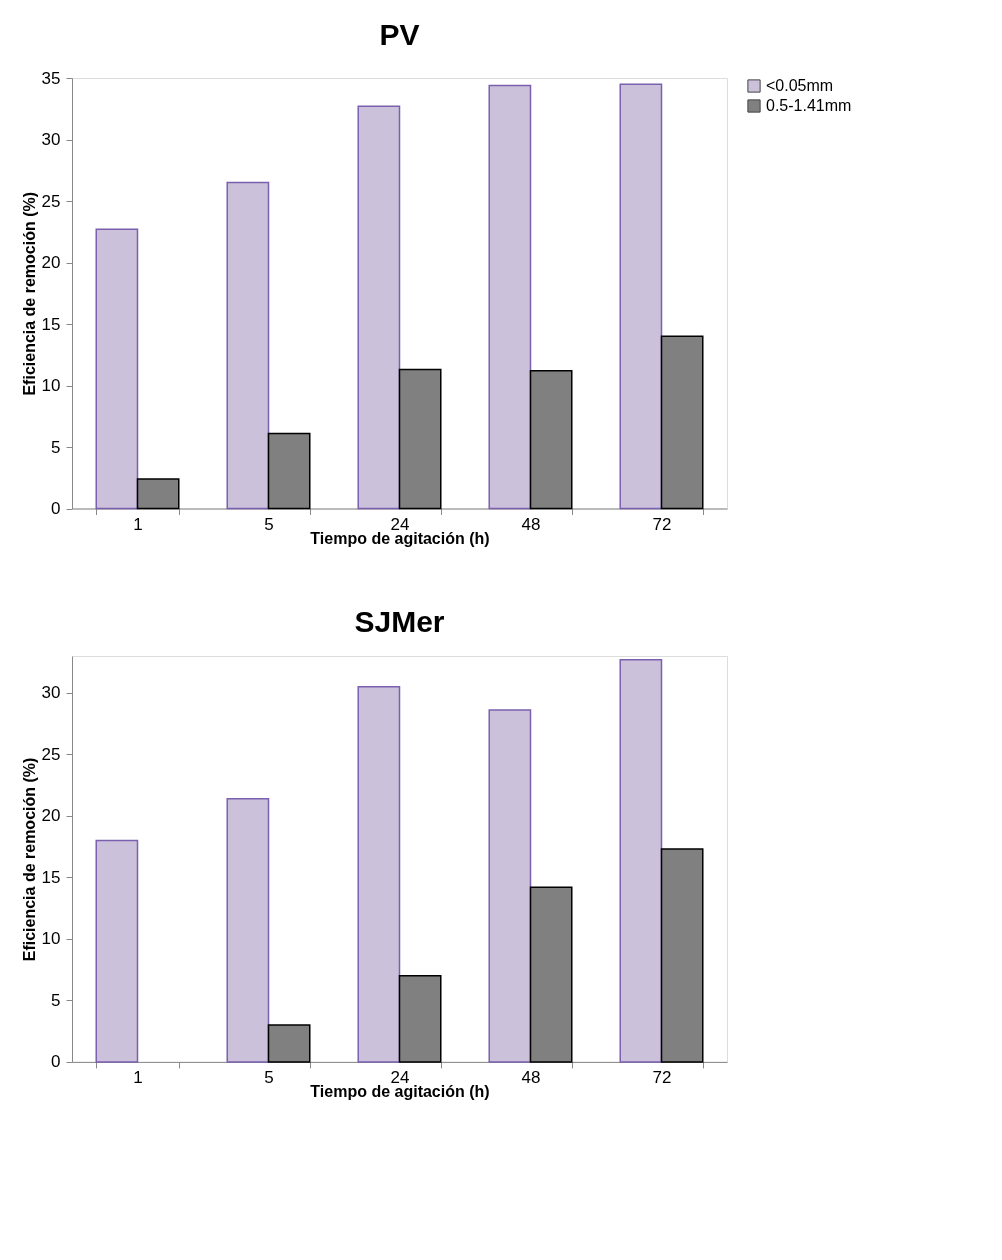  I want to click on chart-title: SJMer, so click(399, 621).